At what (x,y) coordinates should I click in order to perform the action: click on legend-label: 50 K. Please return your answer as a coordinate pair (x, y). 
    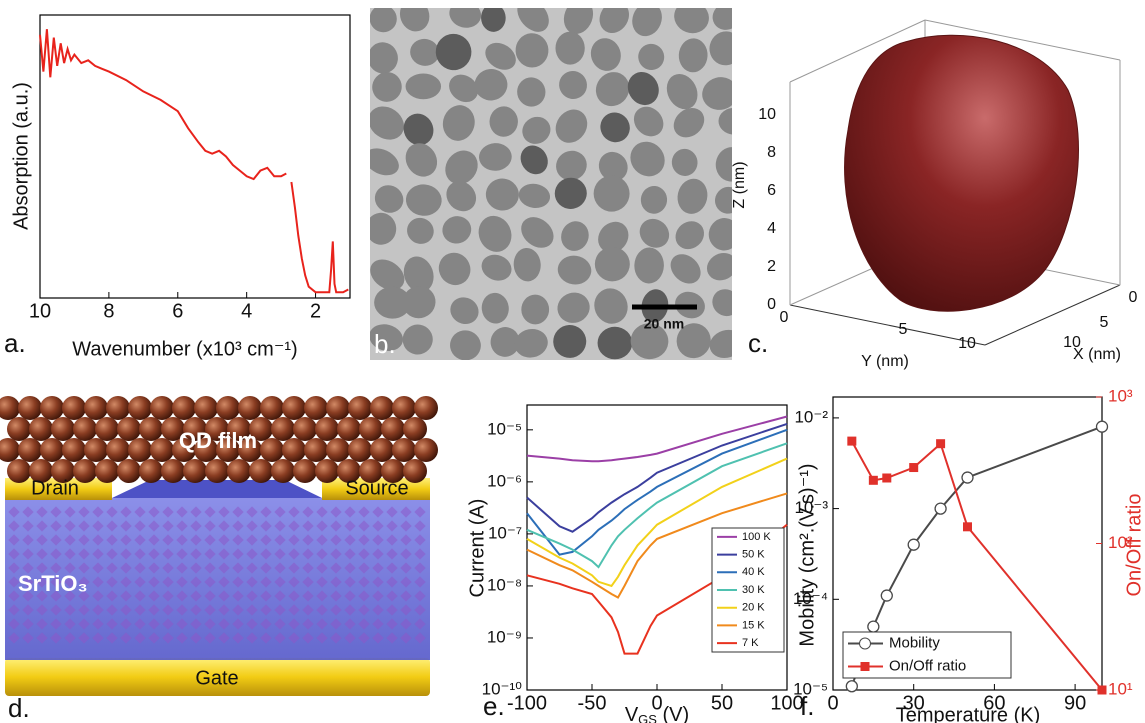
    Looking at the image, I should click on (753, 554).